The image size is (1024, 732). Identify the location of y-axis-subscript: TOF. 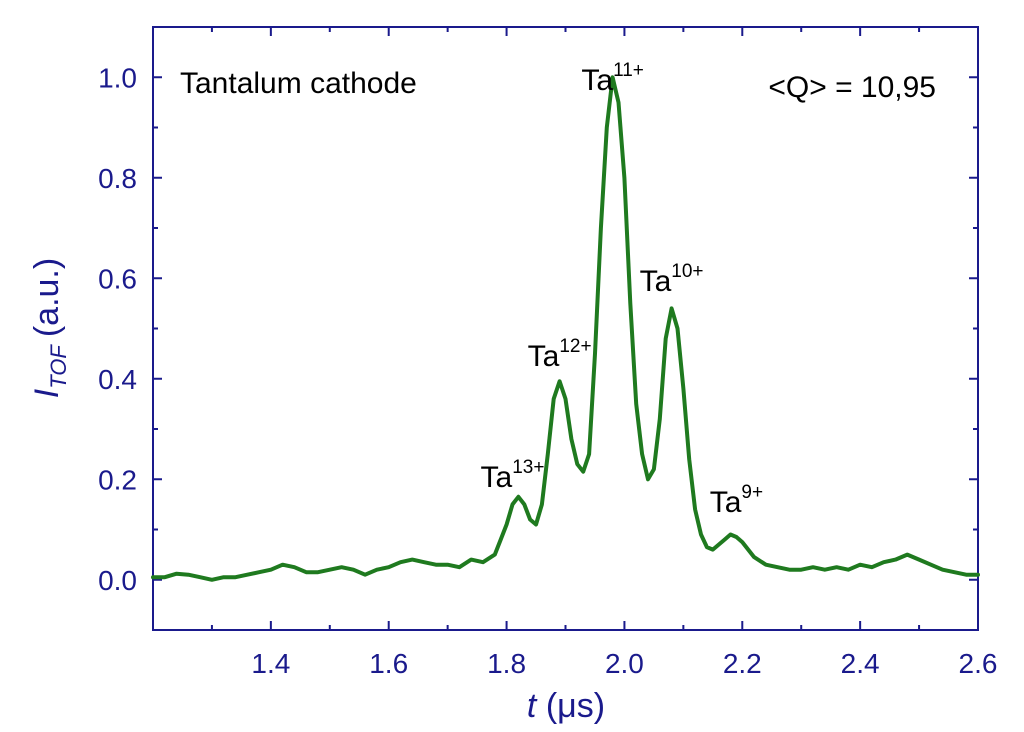
(58, 366).